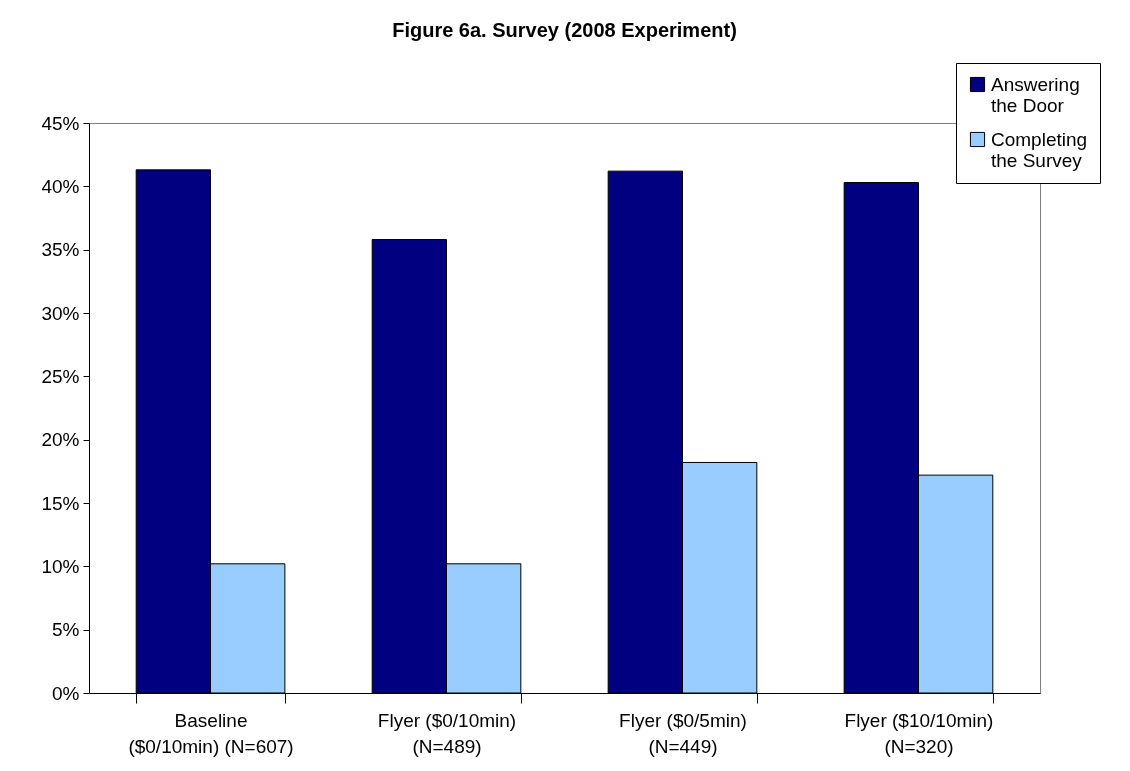 Image resolution: width=1130 pixels, height=771 pixels. Describe the element at coordinates (60, 123) in the screenshot. I see `y-tick-label: 45%` at that location.